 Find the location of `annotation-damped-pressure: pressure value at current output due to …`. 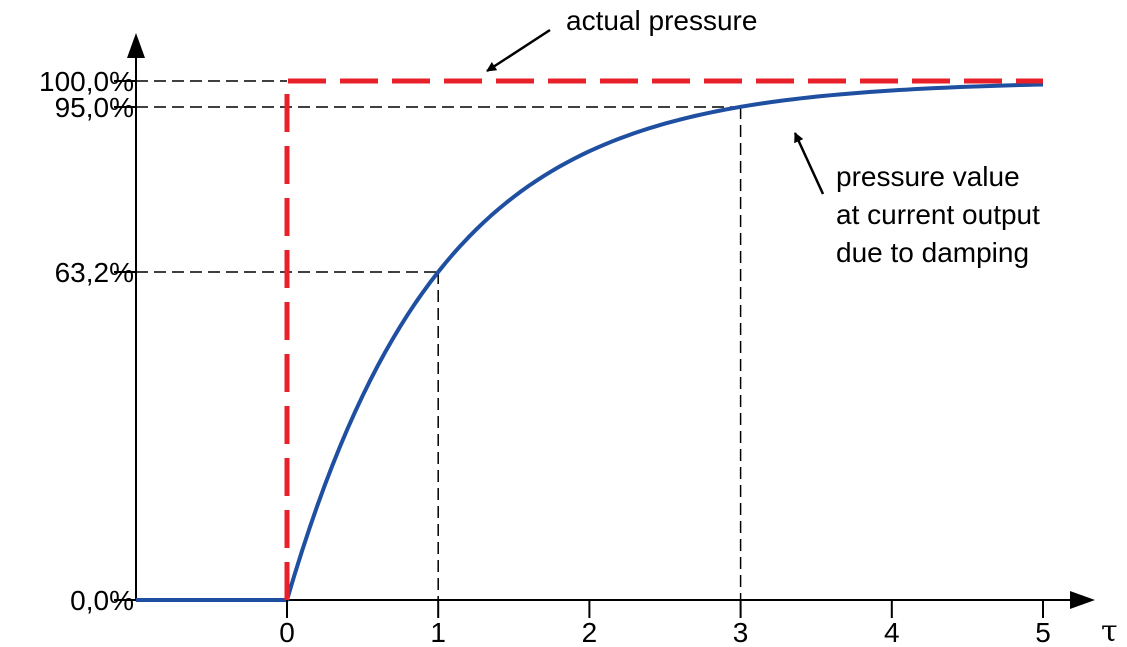

annotation-damped-pressure: pressure value at current output due to … is located at coordinates (942, 214).